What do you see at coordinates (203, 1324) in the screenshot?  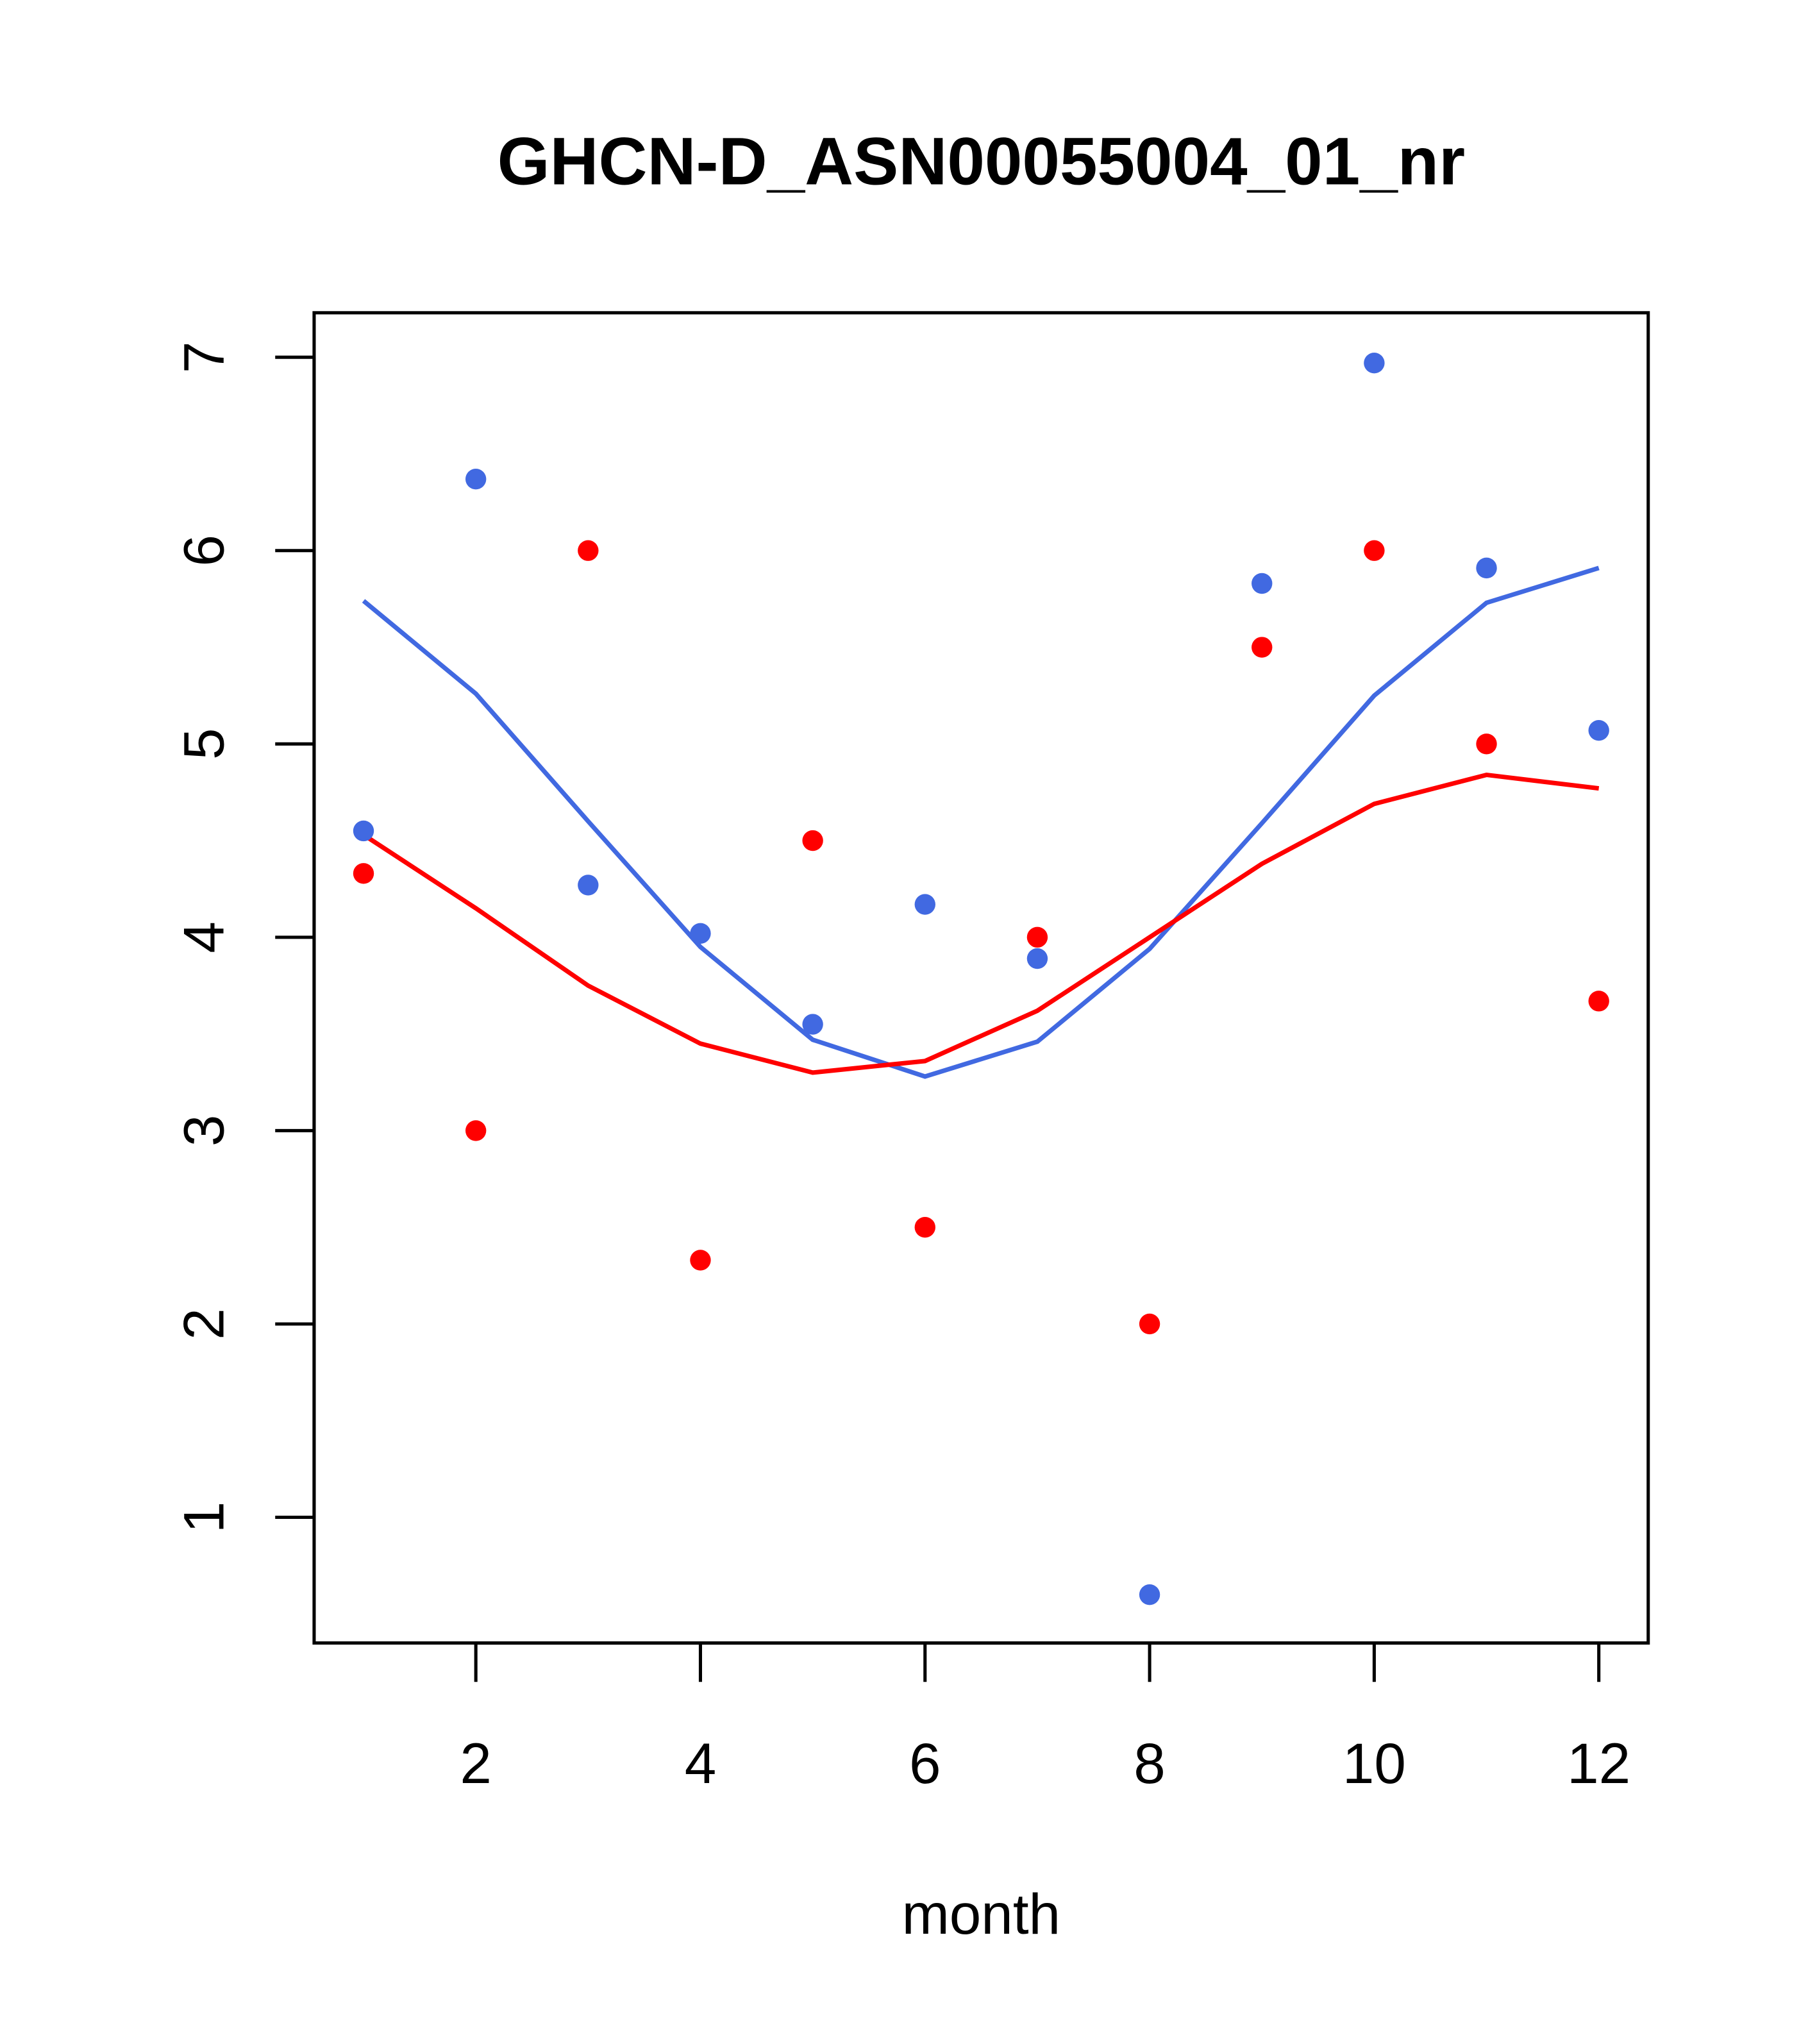 I see `y-tick-label: 2` at bounding box center [203, 1324].